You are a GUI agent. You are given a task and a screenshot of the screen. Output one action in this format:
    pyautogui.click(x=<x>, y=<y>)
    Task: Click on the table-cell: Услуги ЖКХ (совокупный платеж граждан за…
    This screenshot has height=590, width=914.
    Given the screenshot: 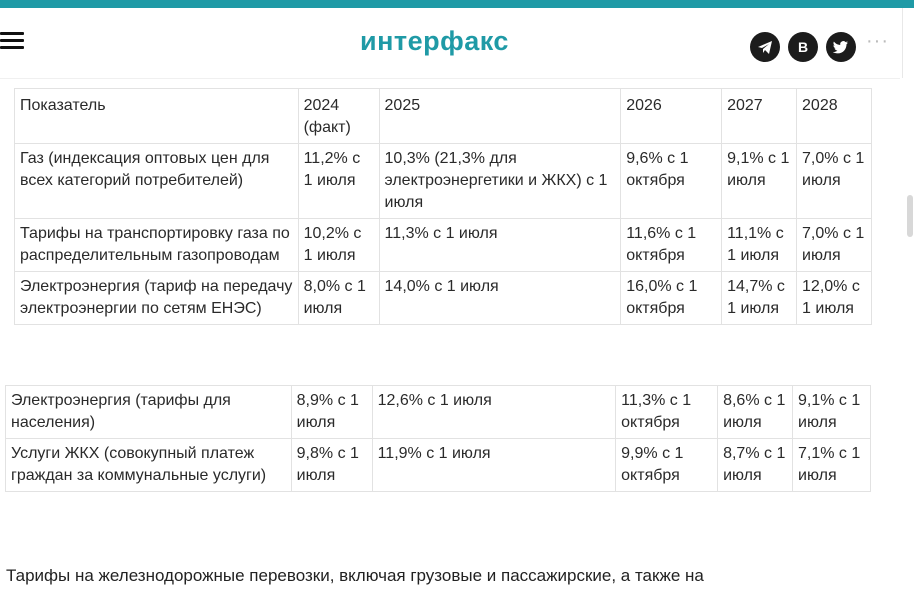 What is the action you would take?
    pyautogui.click(x=148, y=465)
    